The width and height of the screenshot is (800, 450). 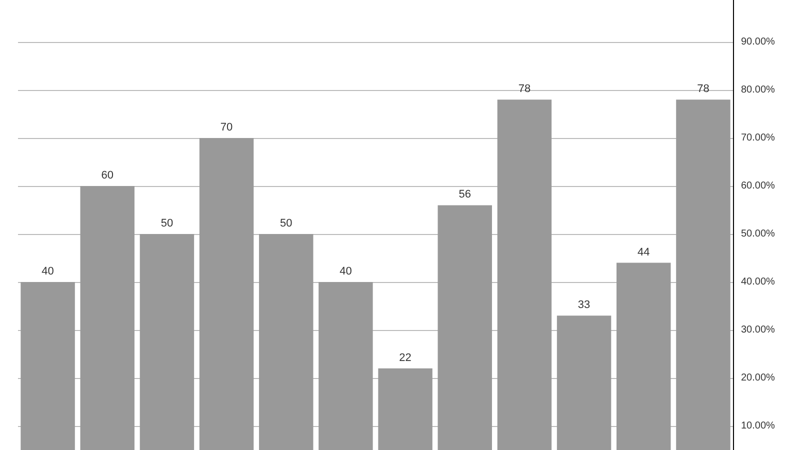 What do you see at coordinates (758, 378) in the screenshot?
I see `y-tick-label: 20.00%` at bounding box center [758, 378].